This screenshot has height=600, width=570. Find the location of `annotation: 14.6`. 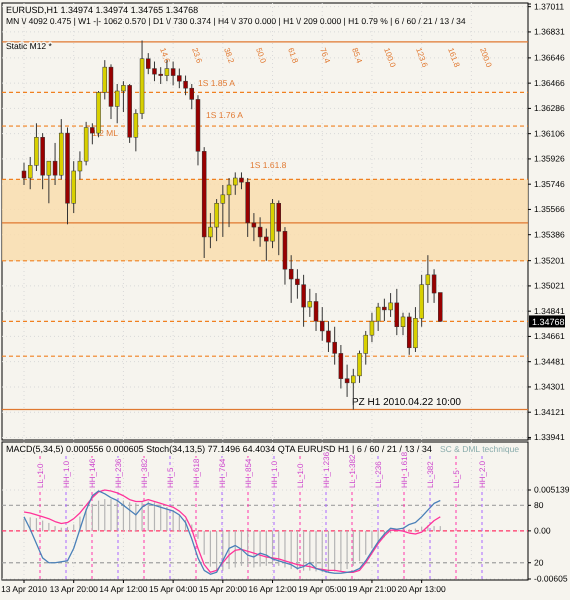

annotation: 14.6 is located at coordinates (165, 55).